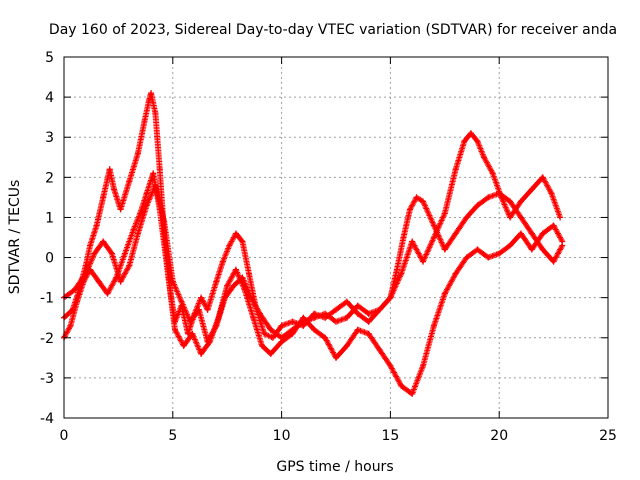  I want to click on y-tick-label: 4, so click(49, 98).